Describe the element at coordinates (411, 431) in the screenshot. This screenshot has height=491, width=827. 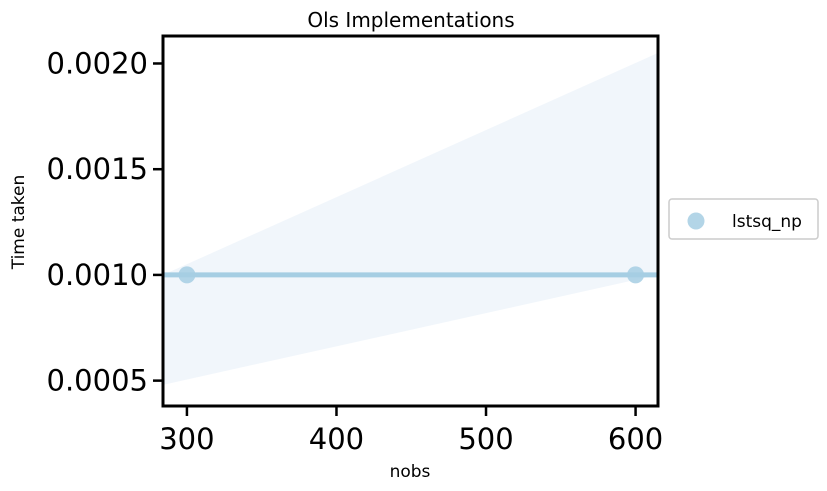
I see `x-ticks: 300 400 500 600` at that location.